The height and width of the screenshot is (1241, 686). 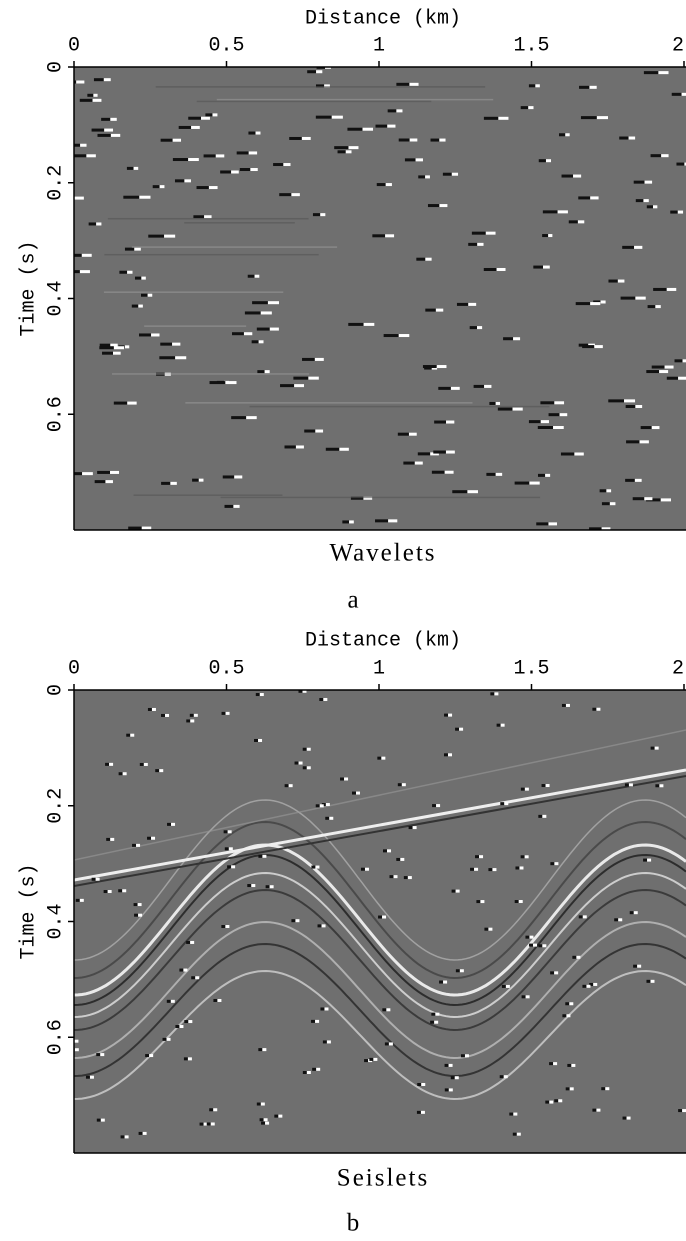 I want to click on x-axis-label: Distance (km), so click(x=383, y=18).